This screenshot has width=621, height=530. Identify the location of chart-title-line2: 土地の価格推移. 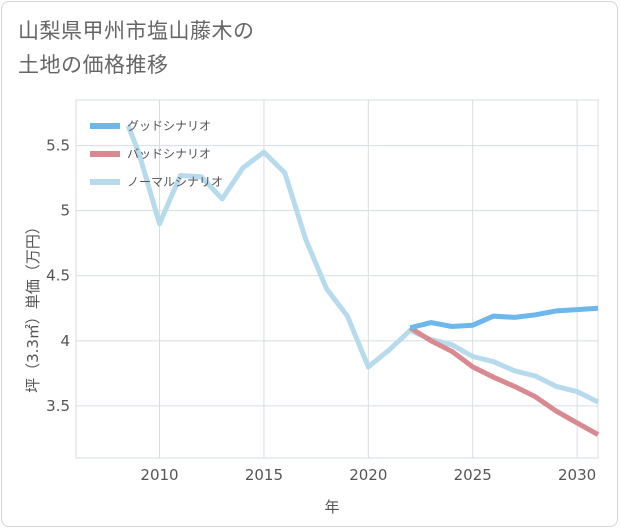
(93, 65).